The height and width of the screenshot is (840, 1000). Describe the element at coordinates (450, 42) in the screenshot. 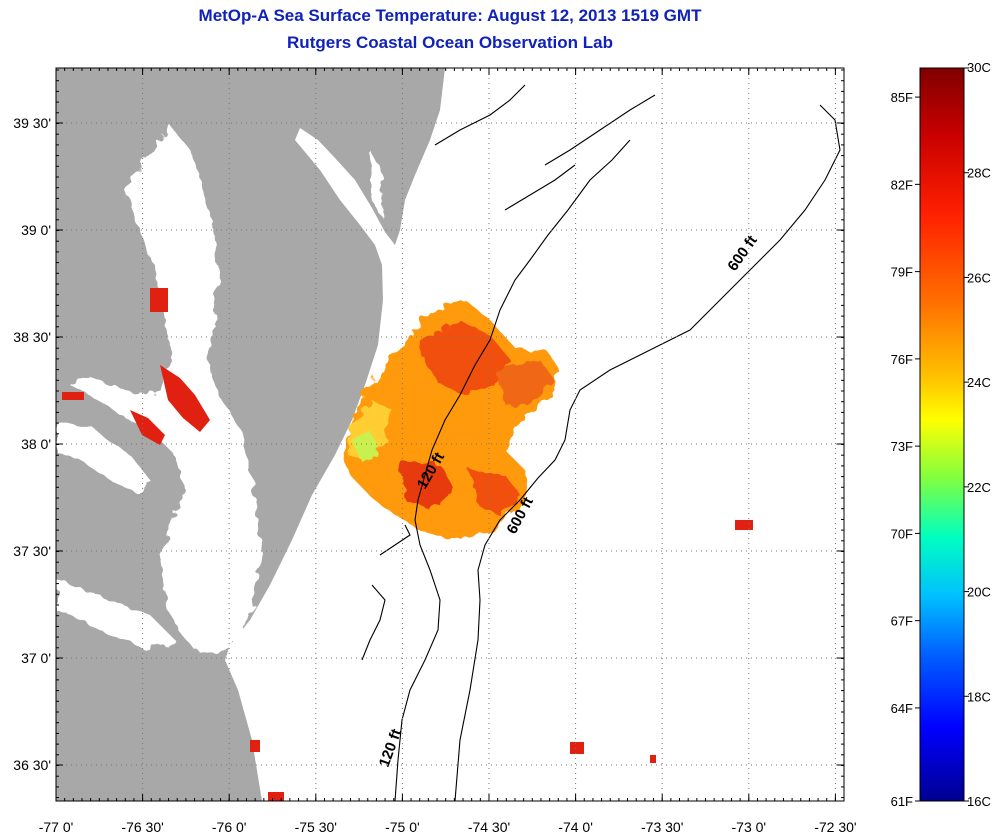

I see `map-subtitle: Rutgers Coastal Ocean Observation Lab` at that location.